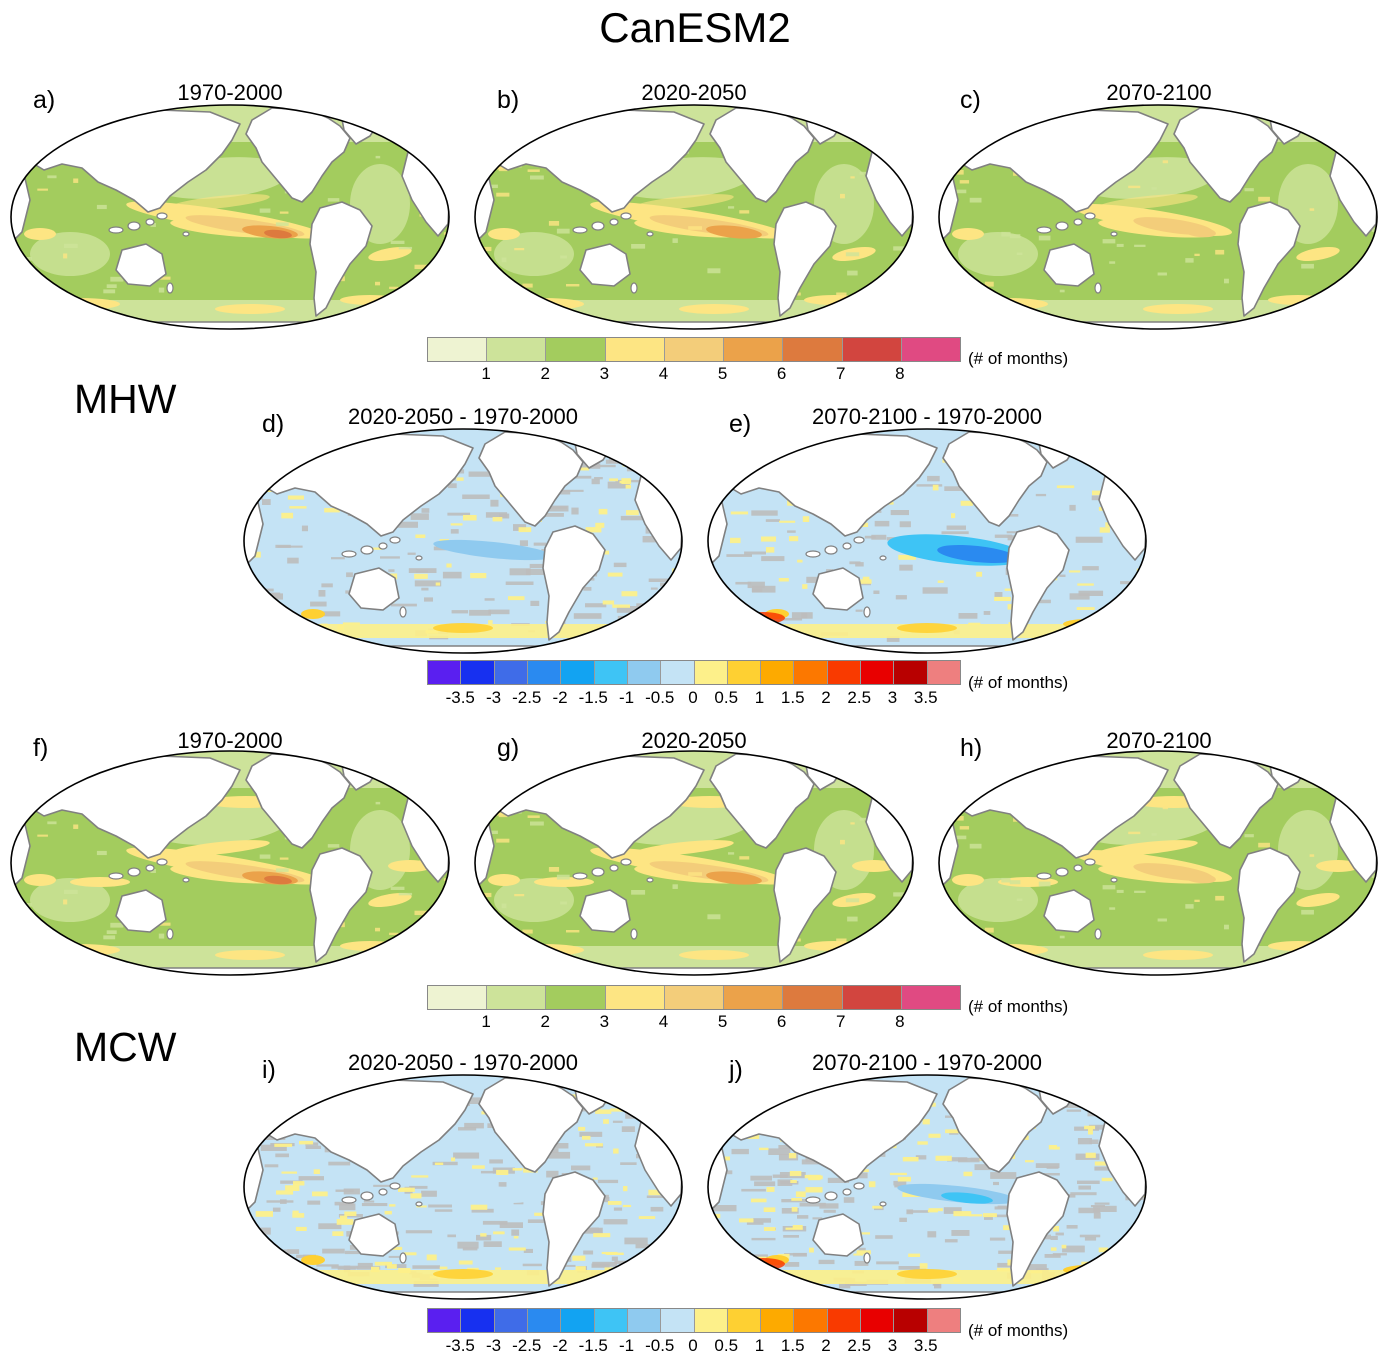 Image resolution: width=1390 pixels, height=1363 pixels. Describe the element at coordinates (695, 27) in the screenshot. I see `figure-title: CanESM2` at that location.